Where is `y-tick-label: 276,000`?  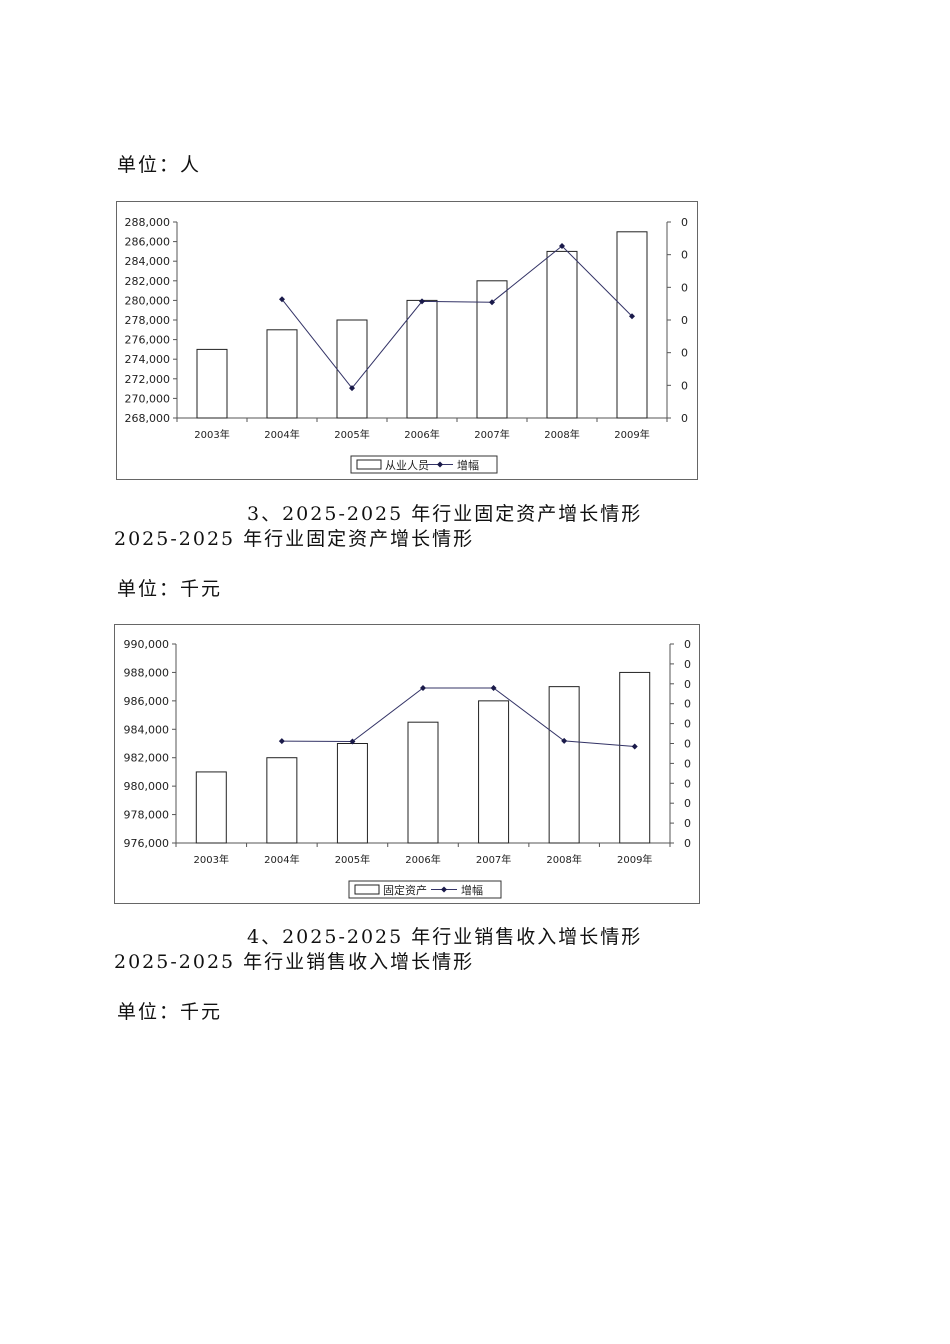 y-tick-label: 276,000 is located at coordinates (148, 340).